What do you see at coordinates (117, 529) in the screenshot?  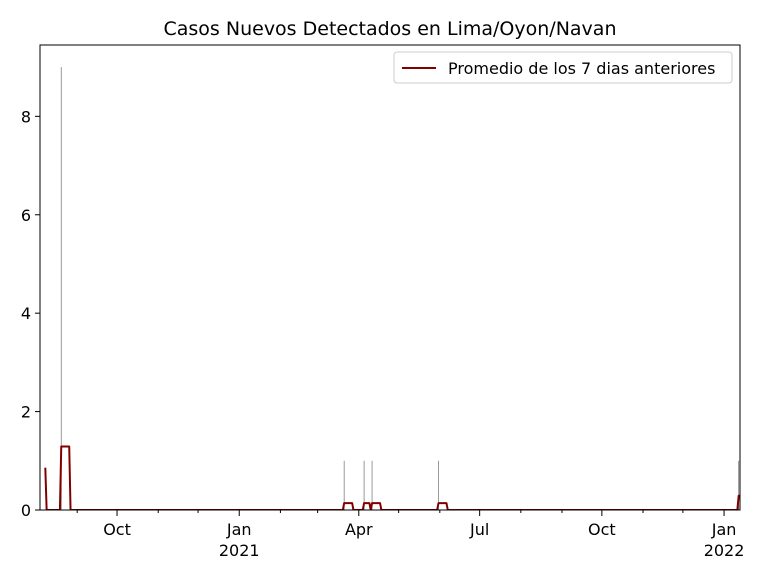 I see `x-tick-label-0: Oct` at bounding box center [117, 529].